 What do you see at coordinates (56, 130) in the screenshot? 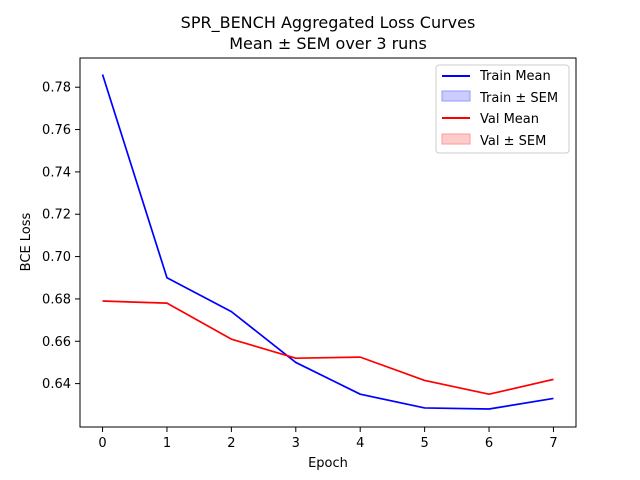
I see `y-tick-label: 0.76` at bounding box center [56, 130].